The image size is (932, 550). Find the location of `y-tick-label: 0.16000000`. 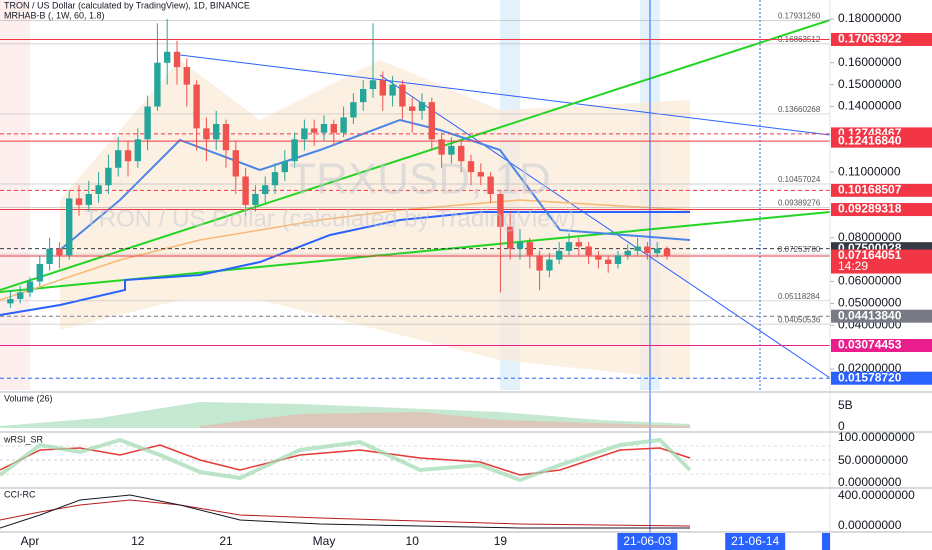

y-tick-label: 0.16000000 is located at coordinates (870, 62).